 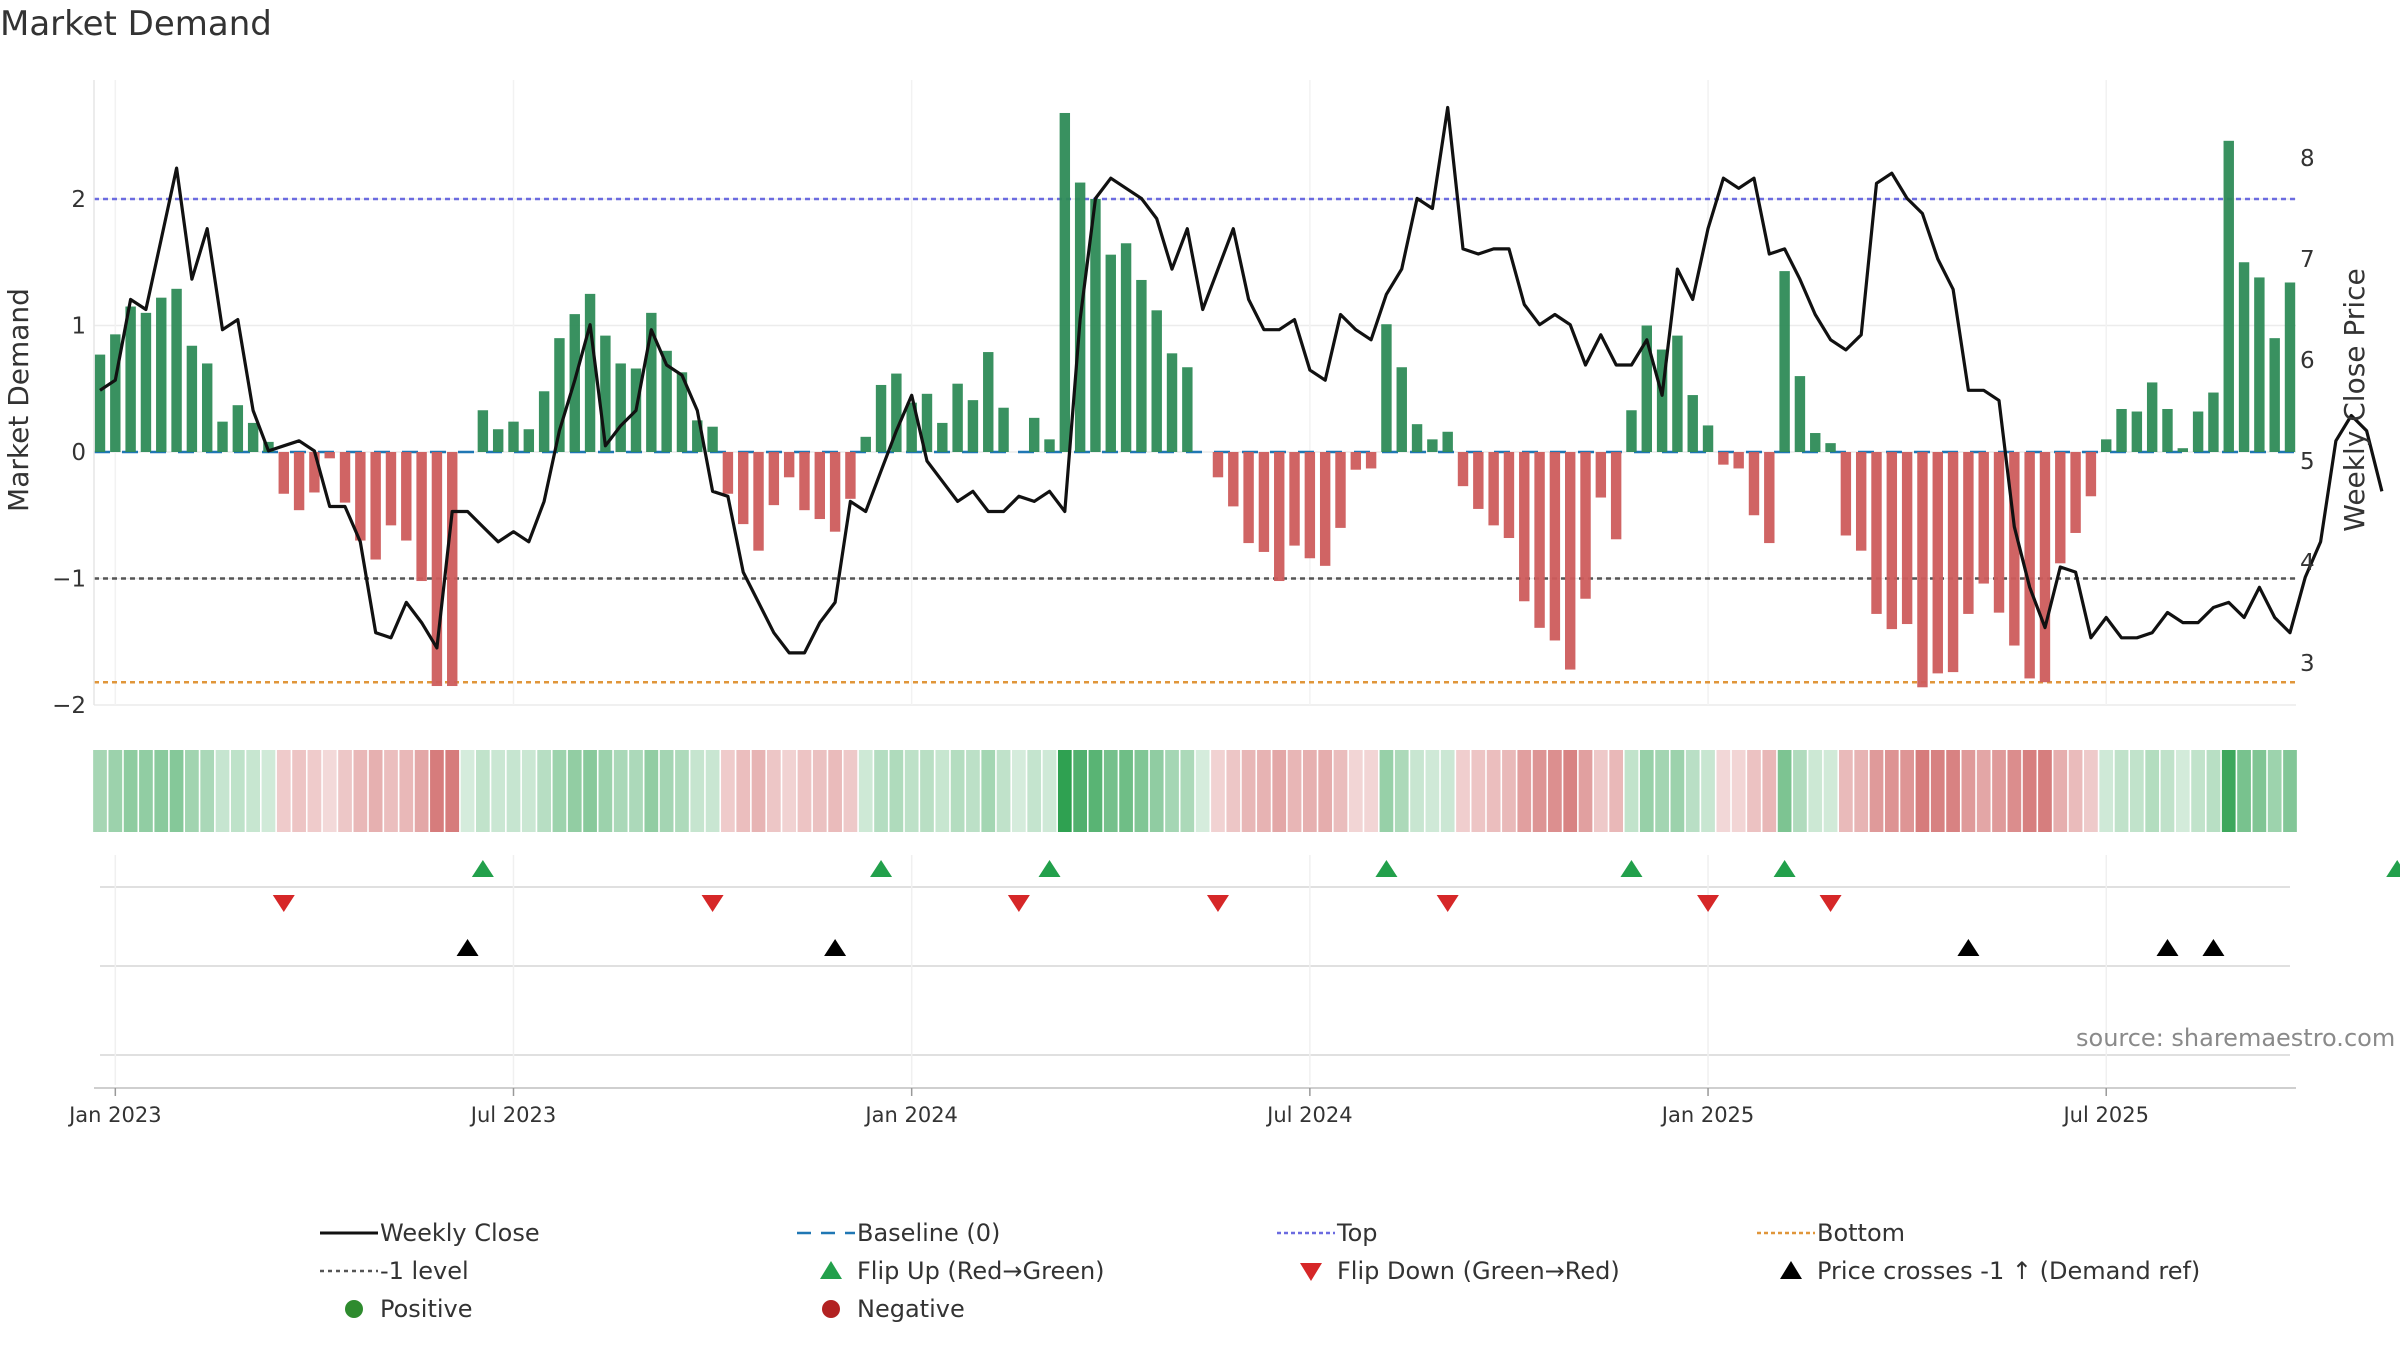 I want to click on legend-minus1: -1 level, so click(x=389, y=1271).